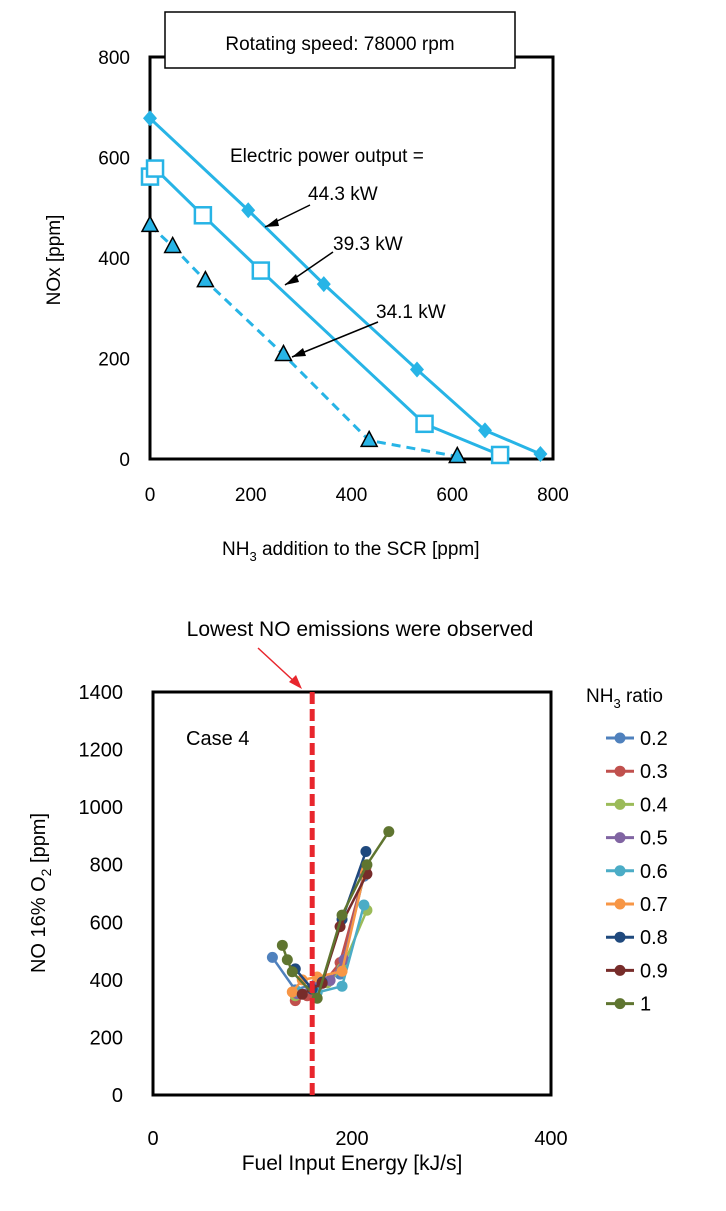 The image size is (726, 1211). What do you see at coordinates (101, 808) in the screenshot?
I see `y-tick-label: 1000` at bounding box center [101, 808].